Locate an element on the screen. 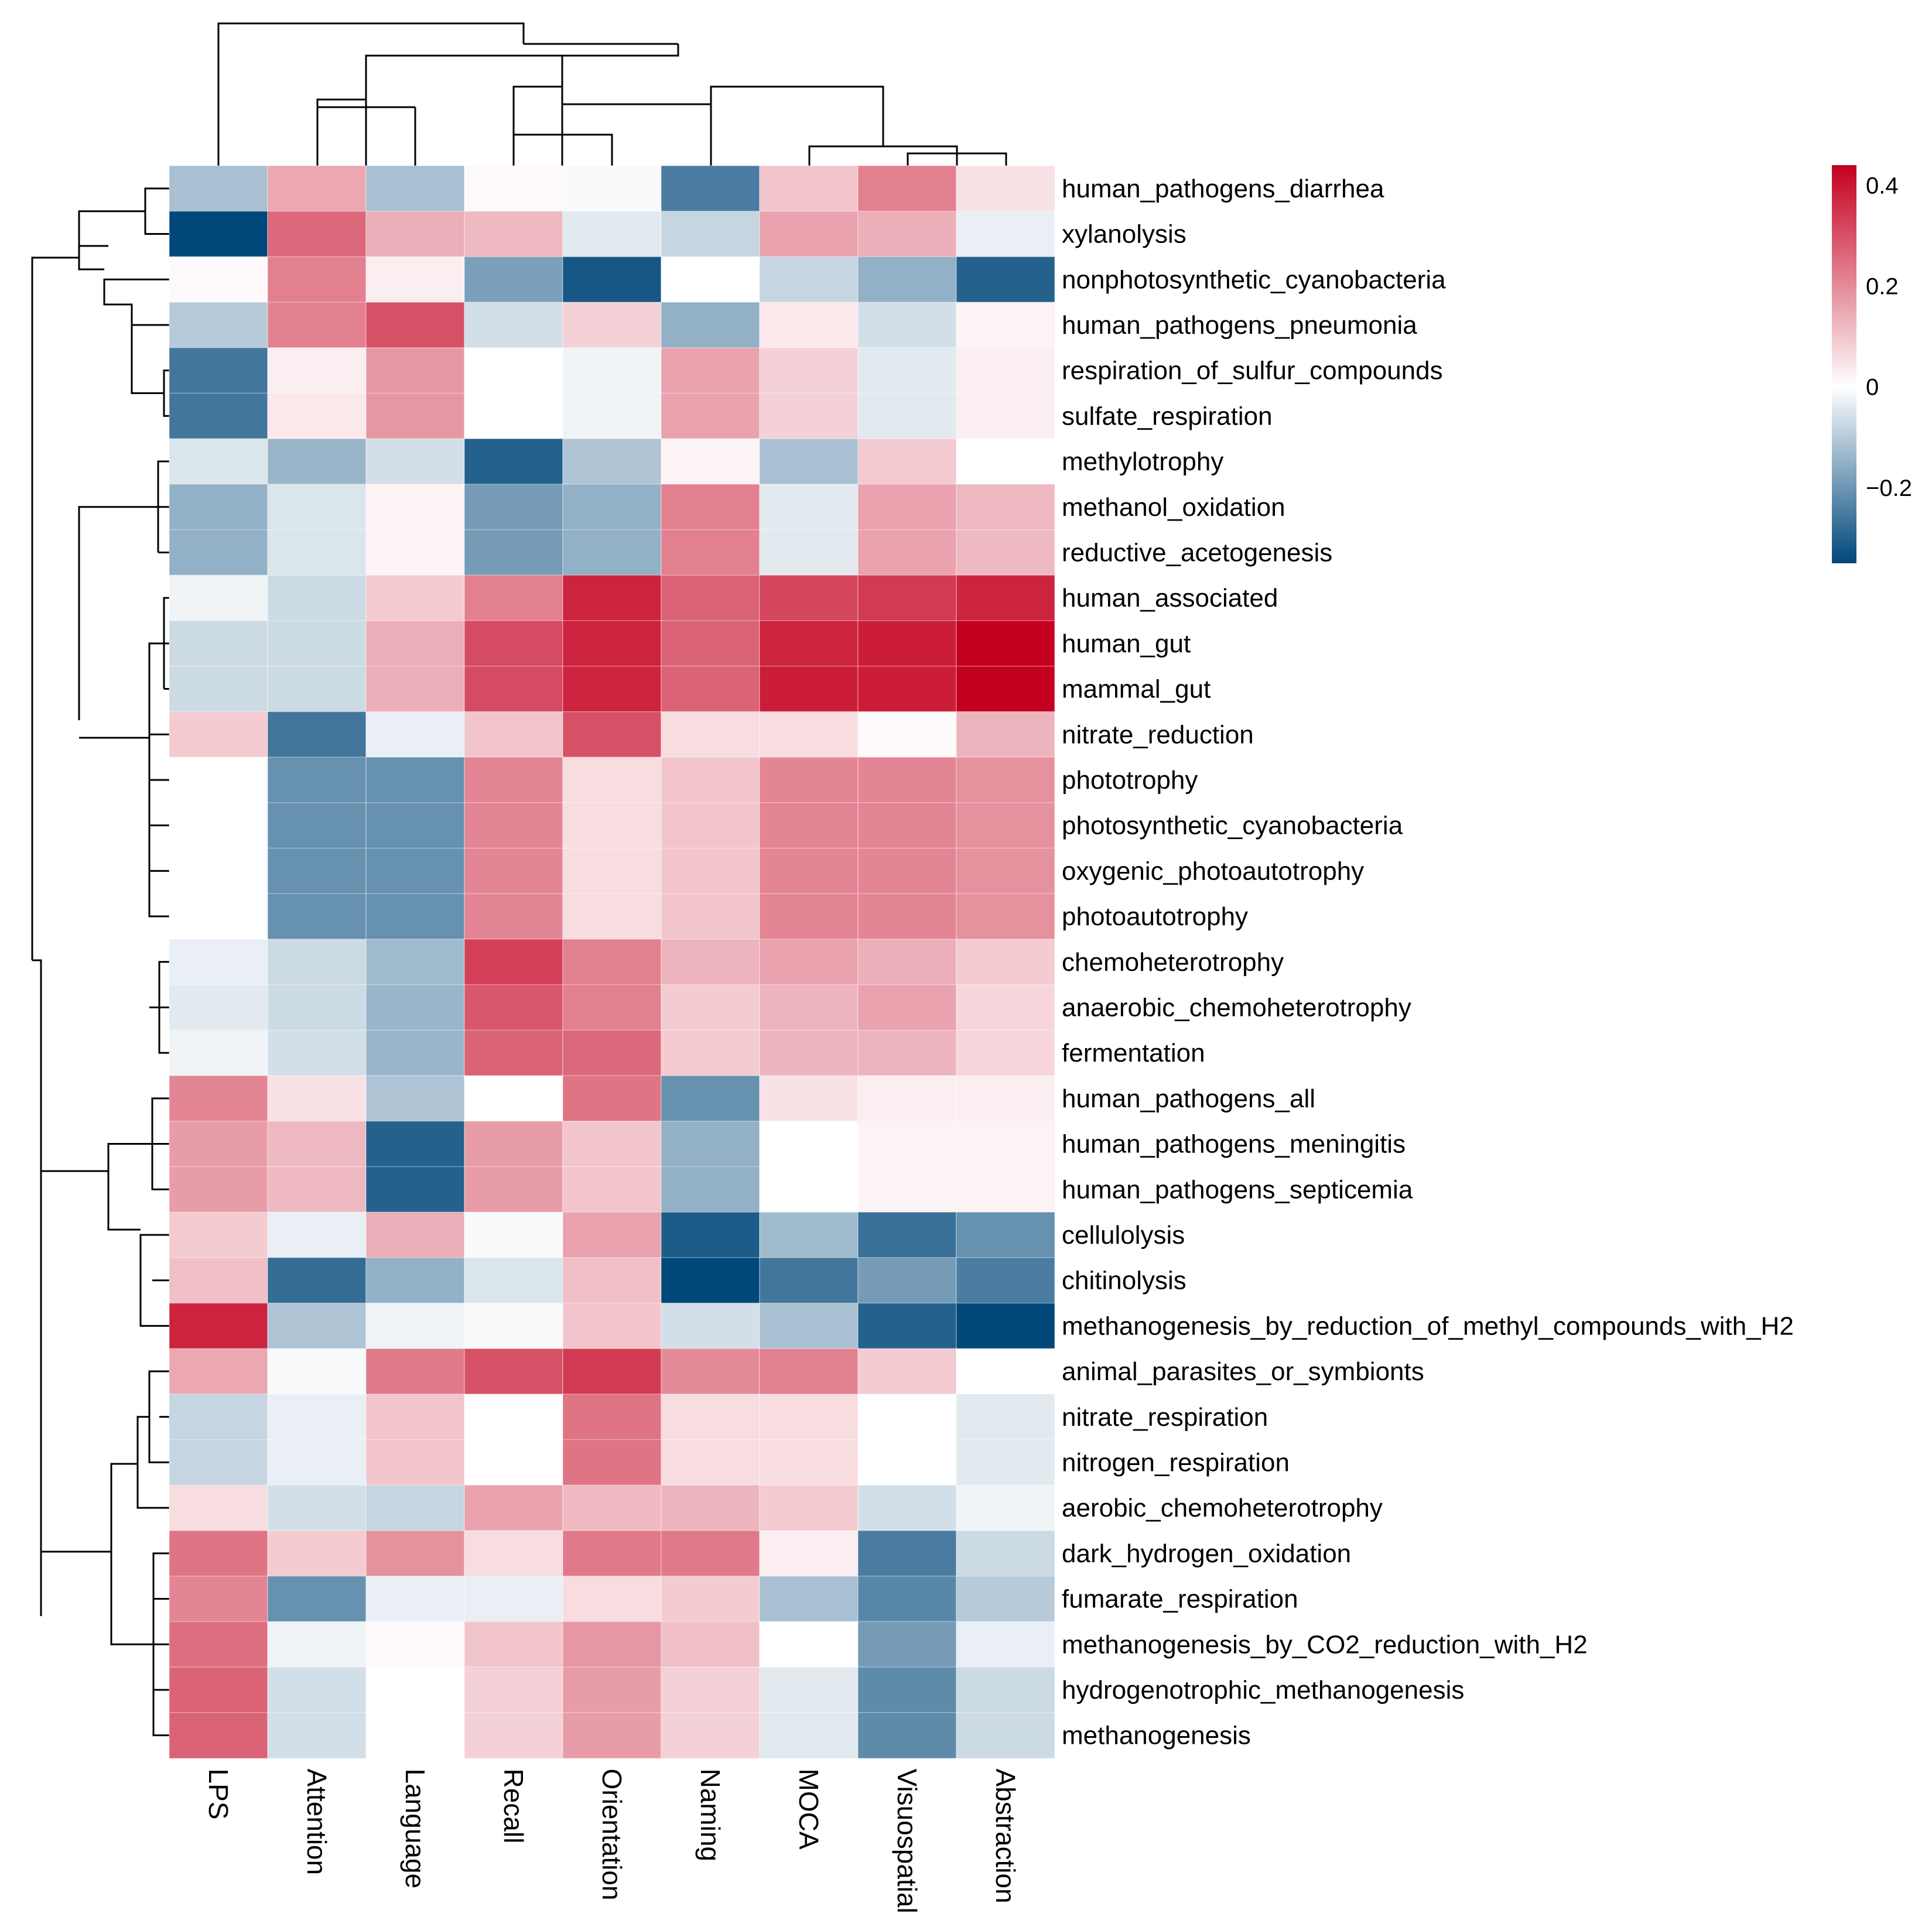 The image size is (1932, 1927). column-dendrogram-branch is located at coordinates (522, 72).